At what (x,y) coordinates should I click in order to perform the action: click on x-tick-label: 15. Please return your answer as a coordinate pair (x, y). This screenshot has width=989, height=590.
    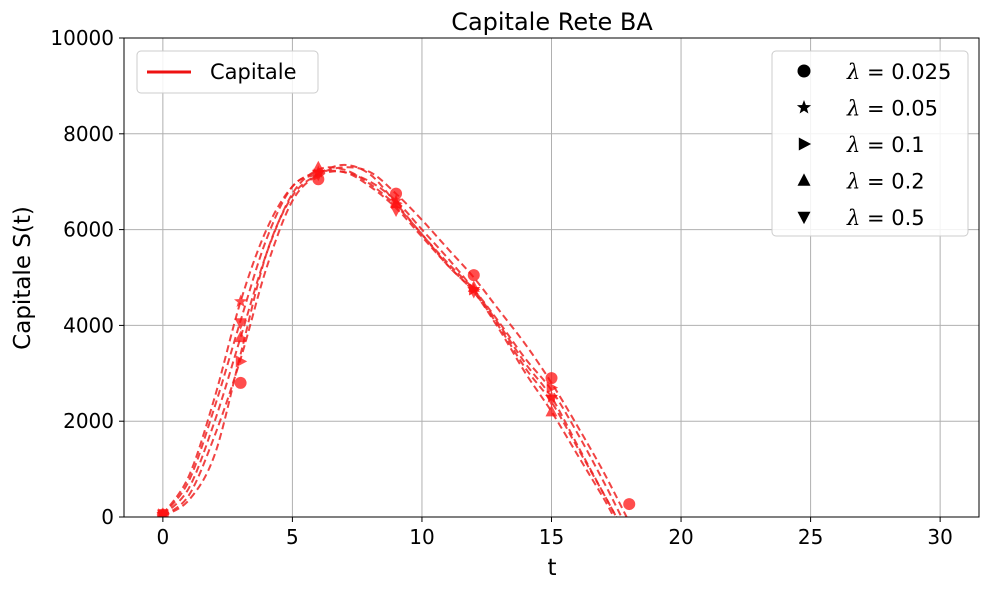
    Looking at the image, I should click on (551, 537).